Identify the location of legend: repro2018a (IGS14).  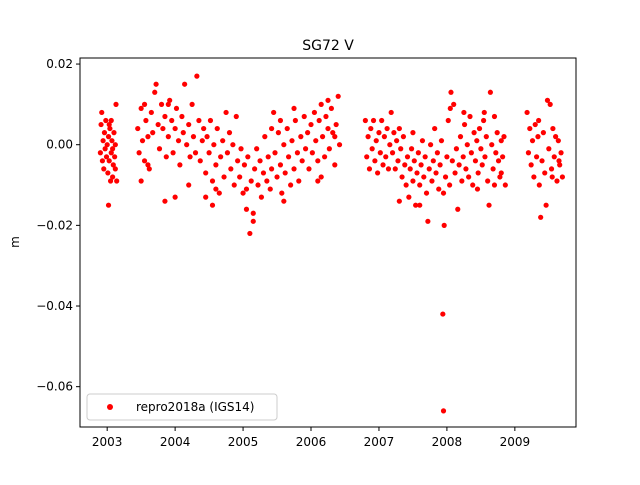
(182, 407).